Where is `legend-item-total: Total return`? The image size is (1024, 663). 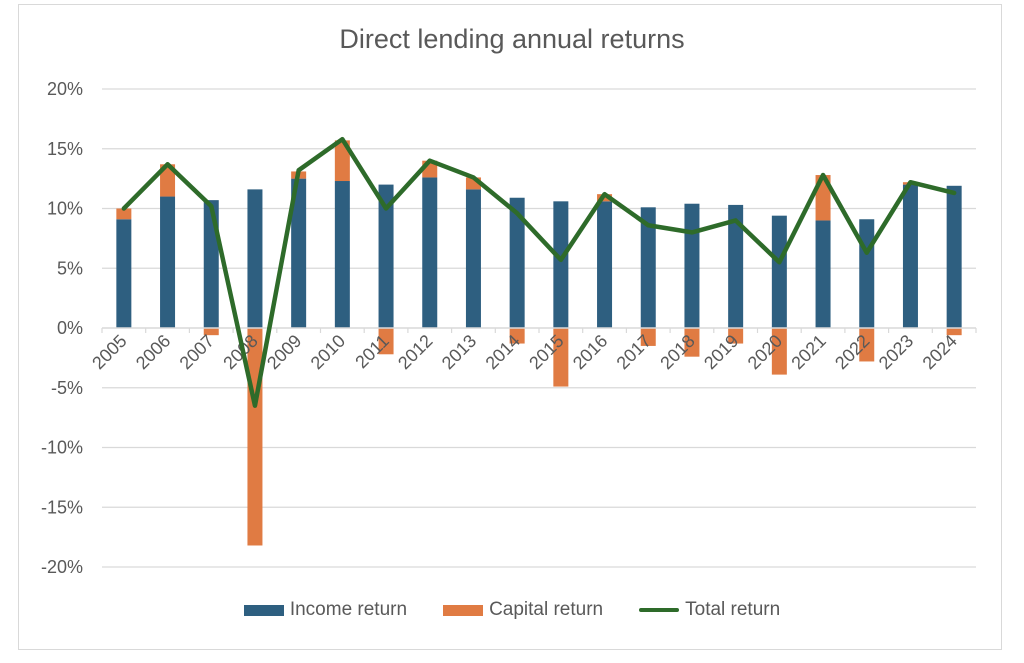
legend-item-total: Total return is located at coordinates (709, 610).